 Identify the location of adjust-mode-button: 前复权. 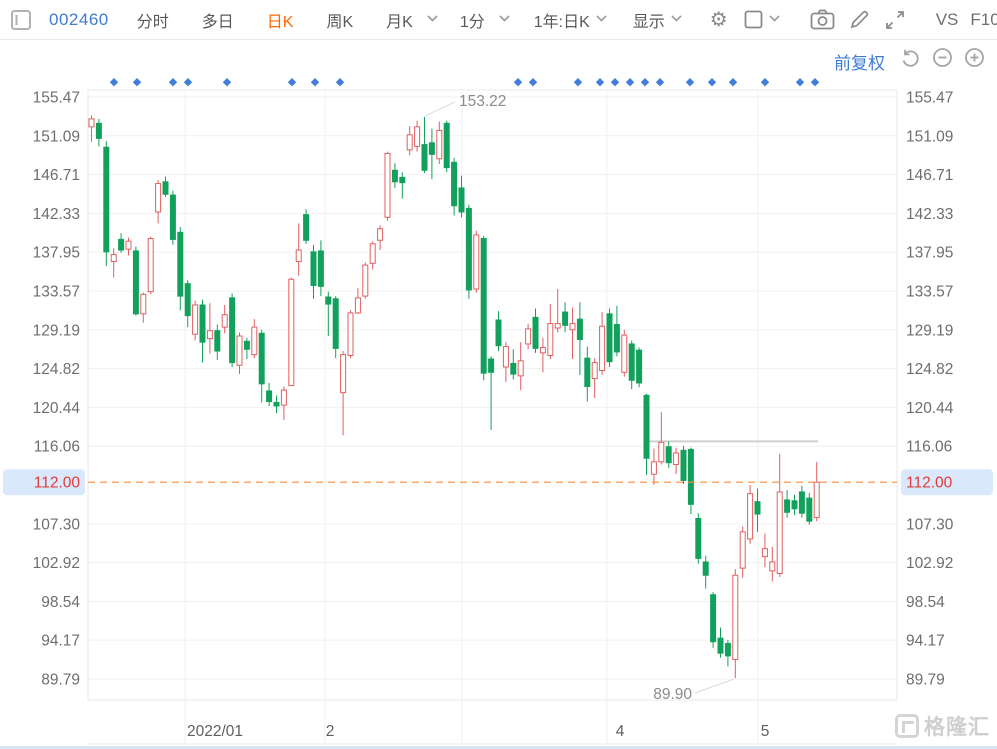
(859, 63).